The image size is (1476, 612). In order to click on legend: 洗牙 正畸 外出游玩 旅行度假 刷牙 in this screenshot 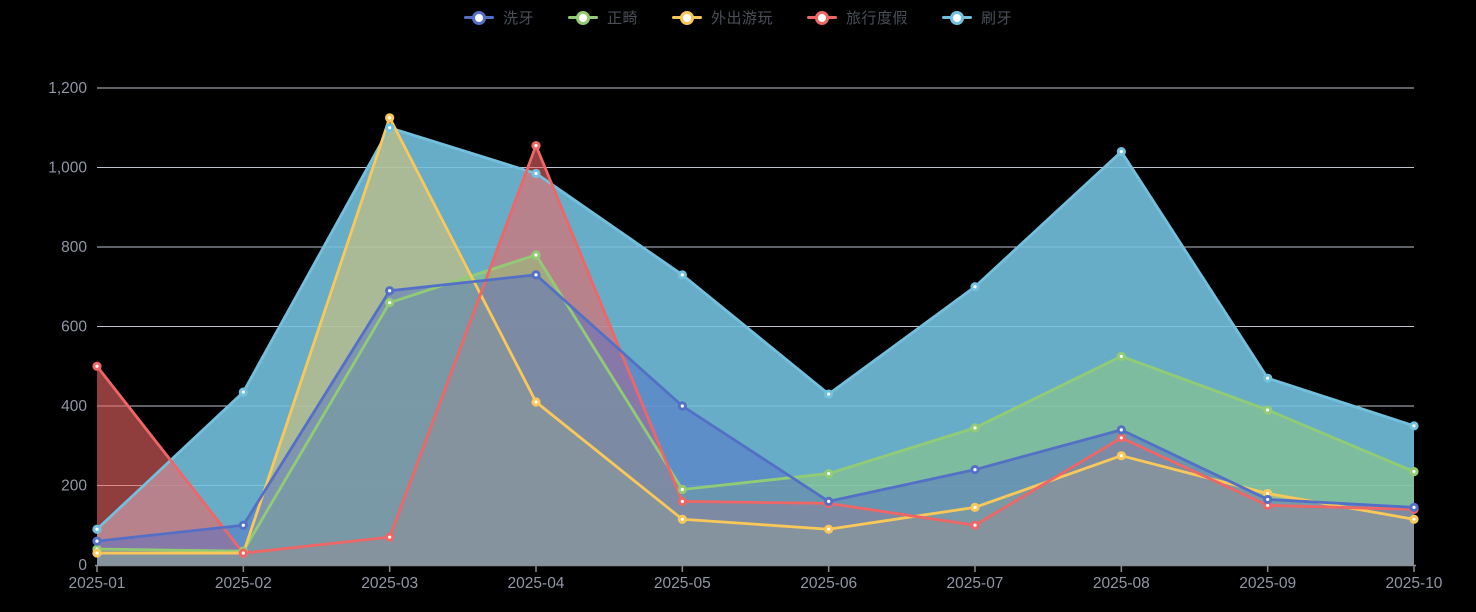, I will do `click(738, 17)`.